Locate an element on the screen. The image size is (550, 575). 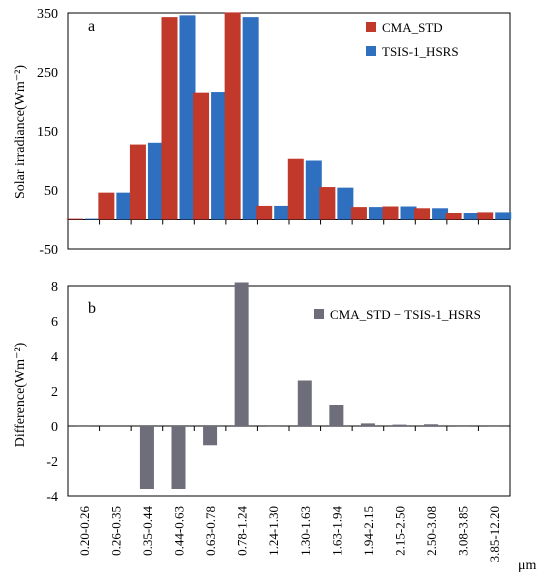
ylabel-b: Difference(Wm⁻²) is located at coordinates (20, 394).